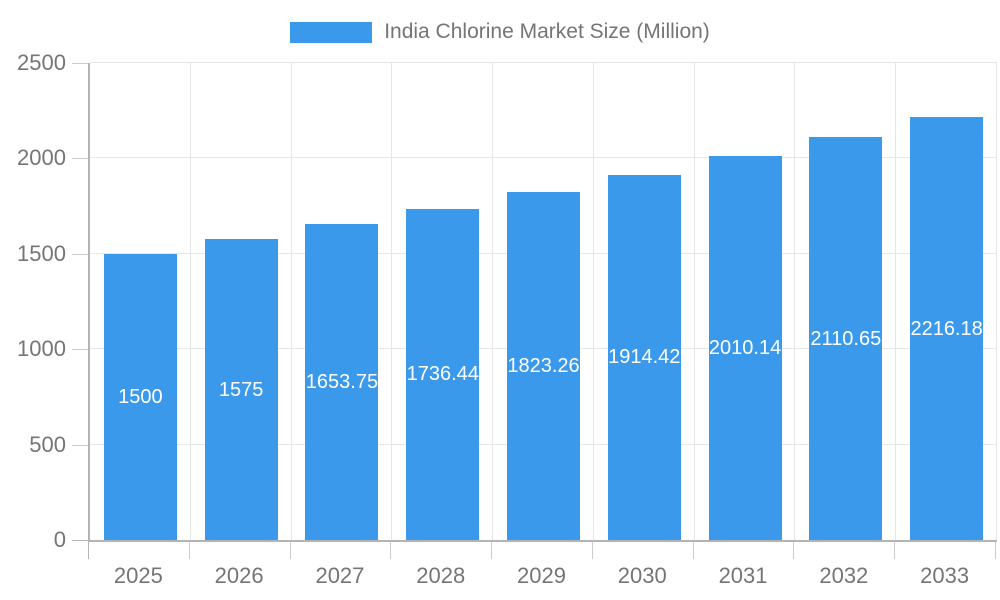 The height and width of the screenshot is (600, 1000). I want to click on legend: India Chlorine Market Size (Million), so click(500, 32).